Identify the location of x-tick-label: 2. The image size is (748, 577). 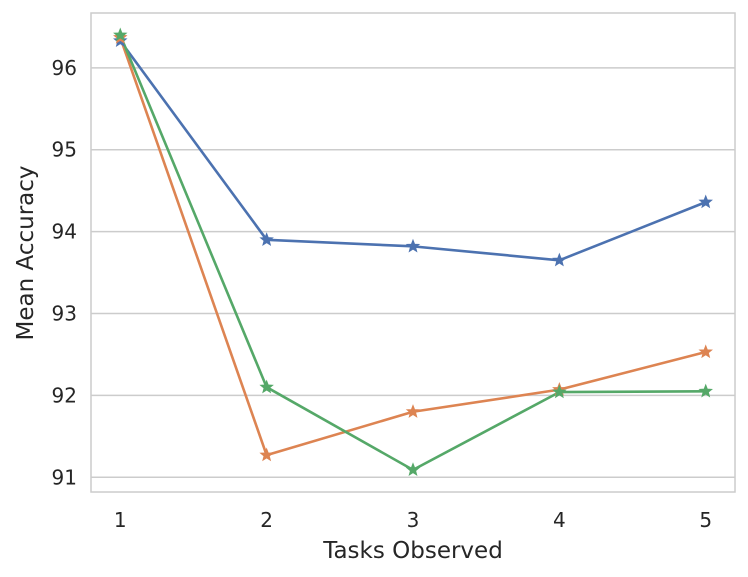
(266, 520).